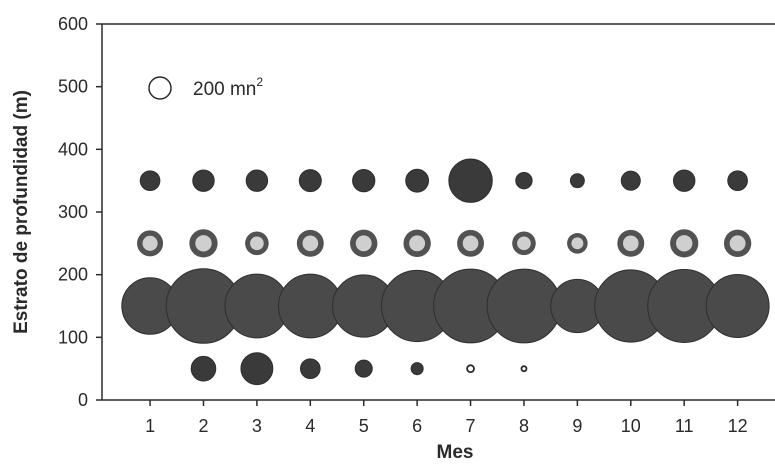 This screenshot has width=775, height=464. Describe the element at coordinates (73, 212) in the screenshot. I see `y-tick-label: 300` at that location.